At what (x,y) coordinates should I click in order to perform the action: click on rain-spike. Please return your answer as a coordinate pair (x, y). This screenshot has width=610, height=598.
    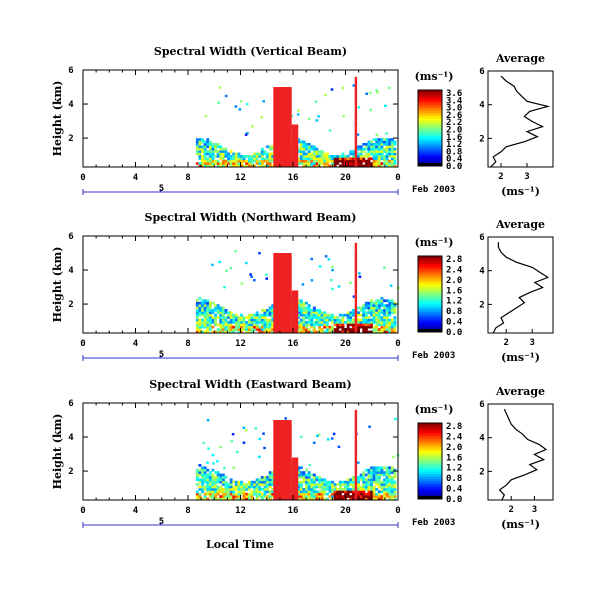
    Looking at the image, I should click on (295, 145).